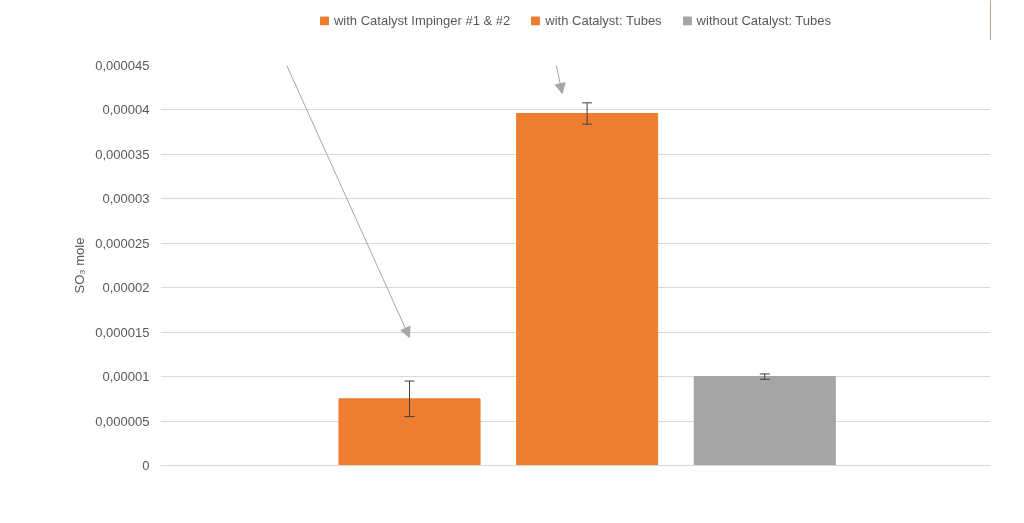 This screenshot has height=523, width=1024. I want to click on legend-label: with Catalyst: Tubes, so click(603, 20).